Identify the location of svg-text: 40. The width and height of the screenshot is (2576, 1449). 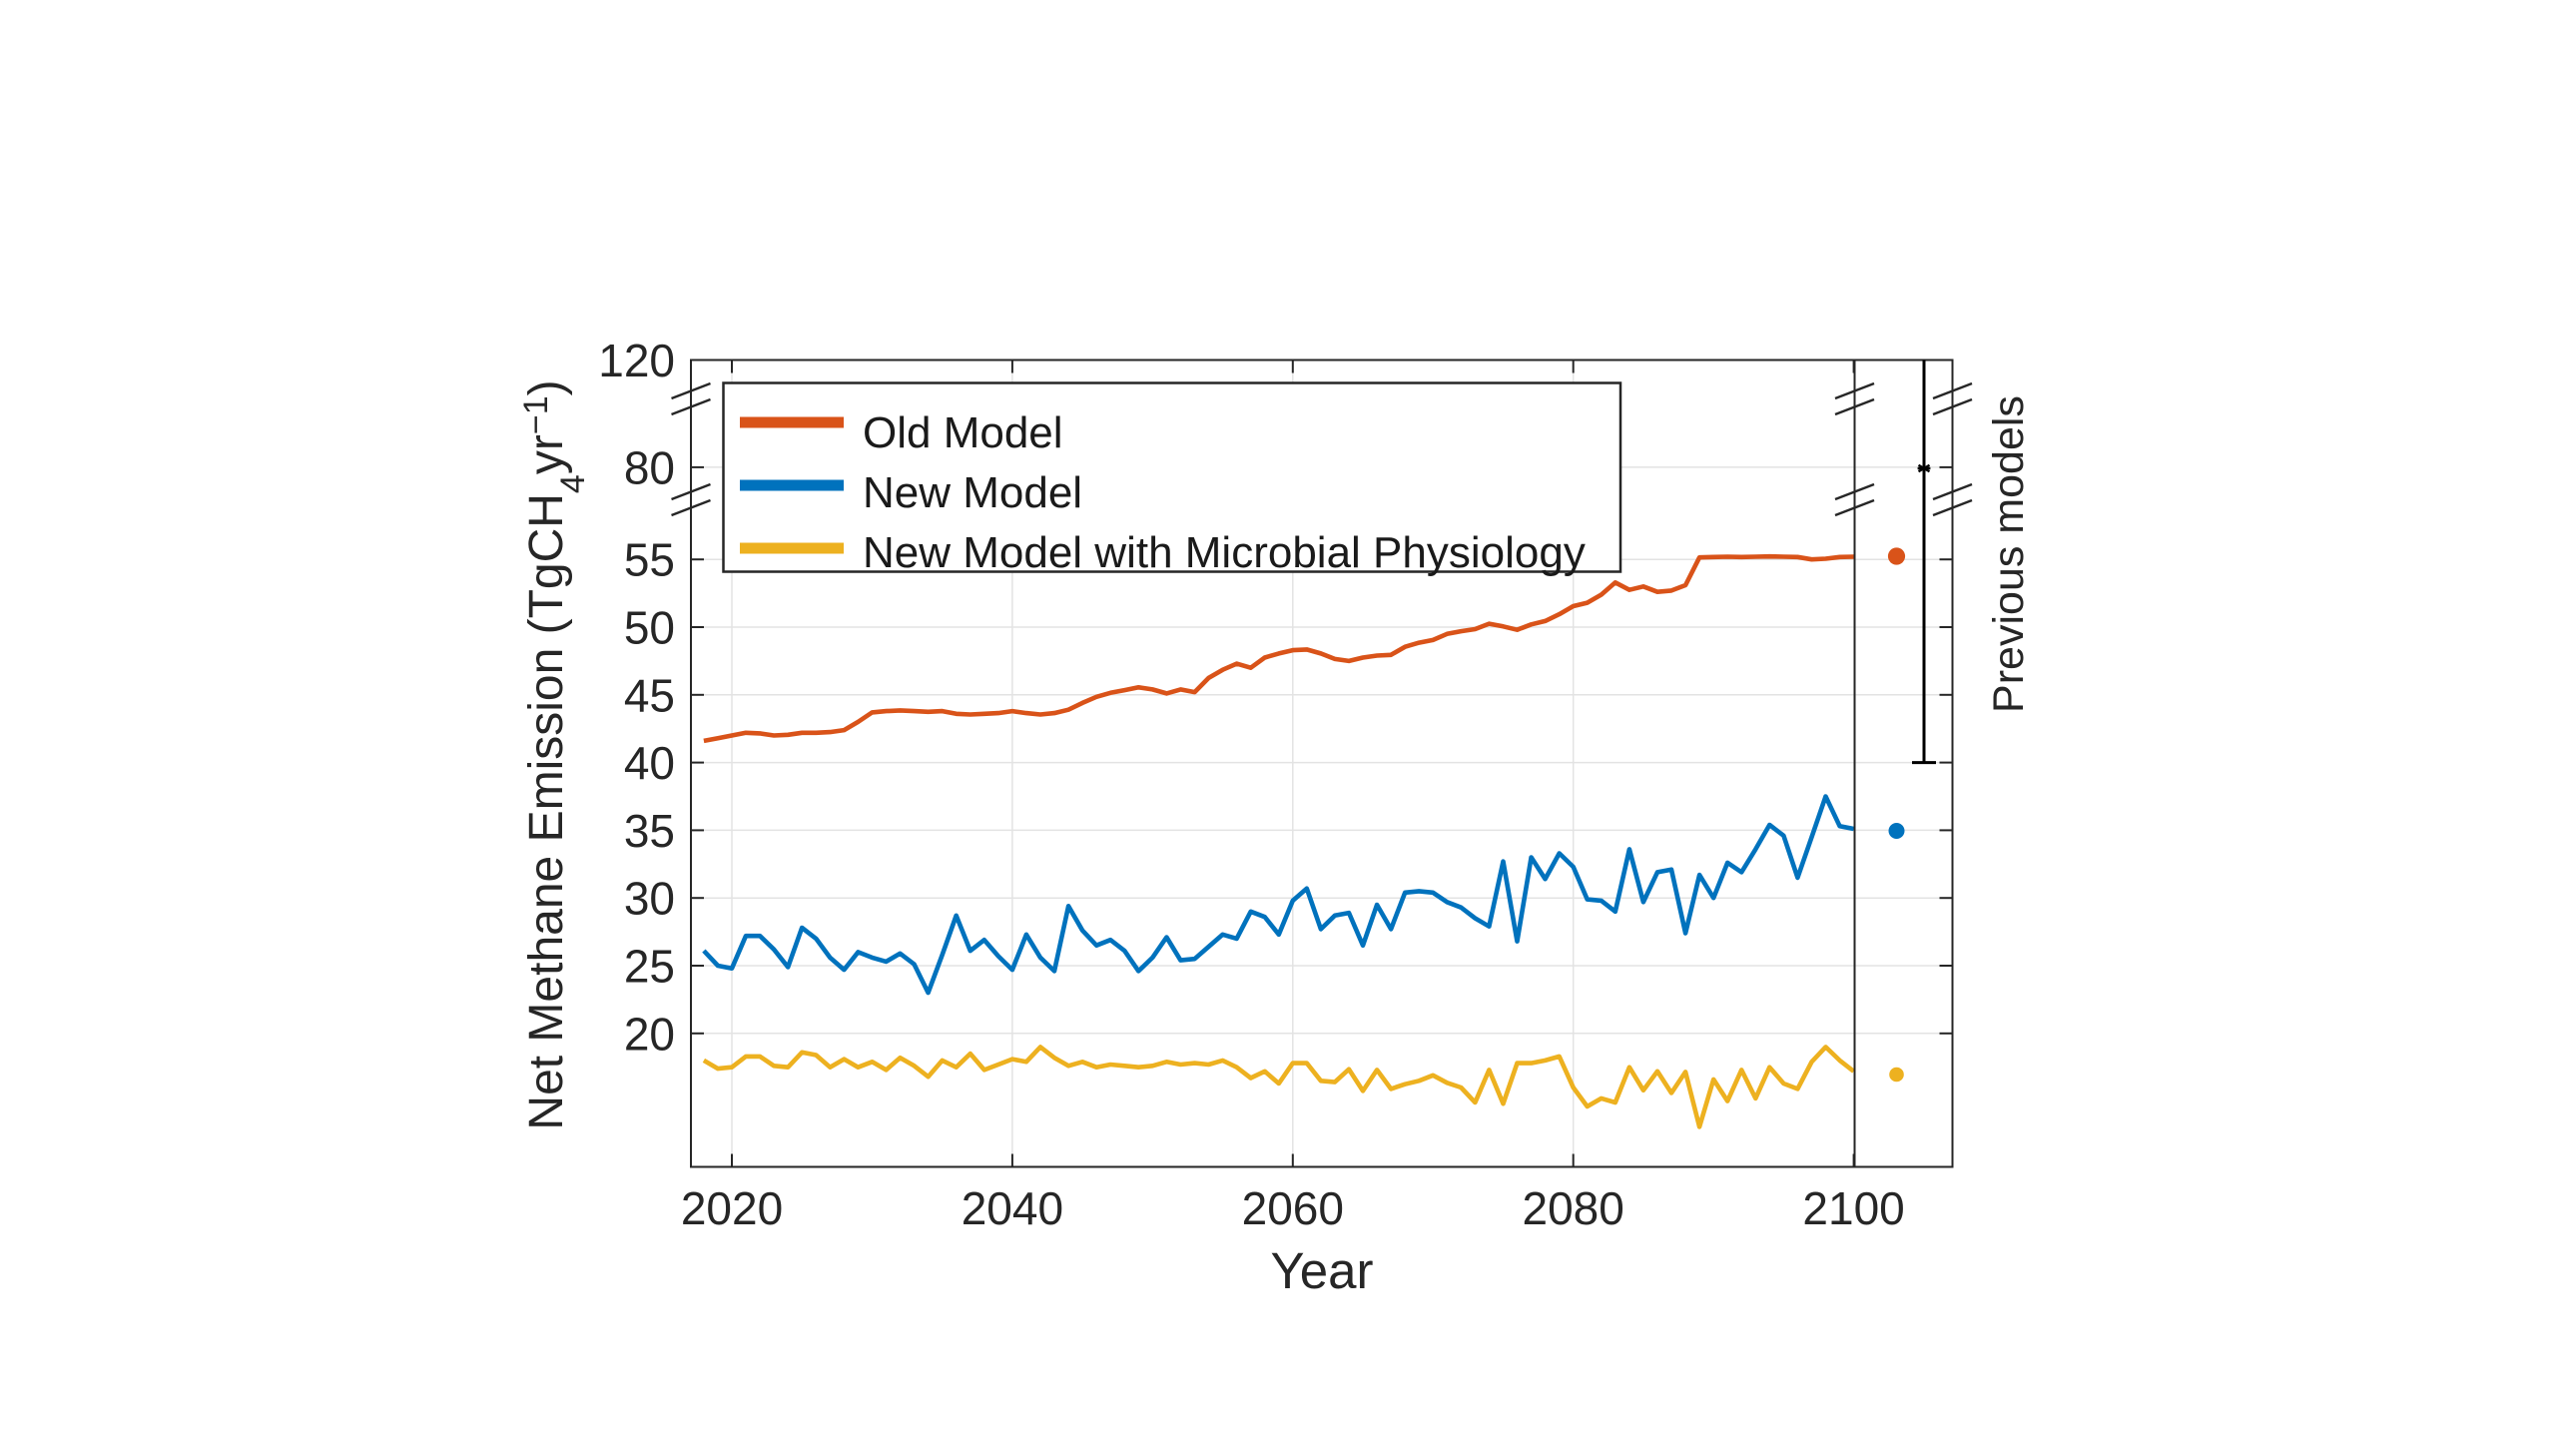
(649, 763).